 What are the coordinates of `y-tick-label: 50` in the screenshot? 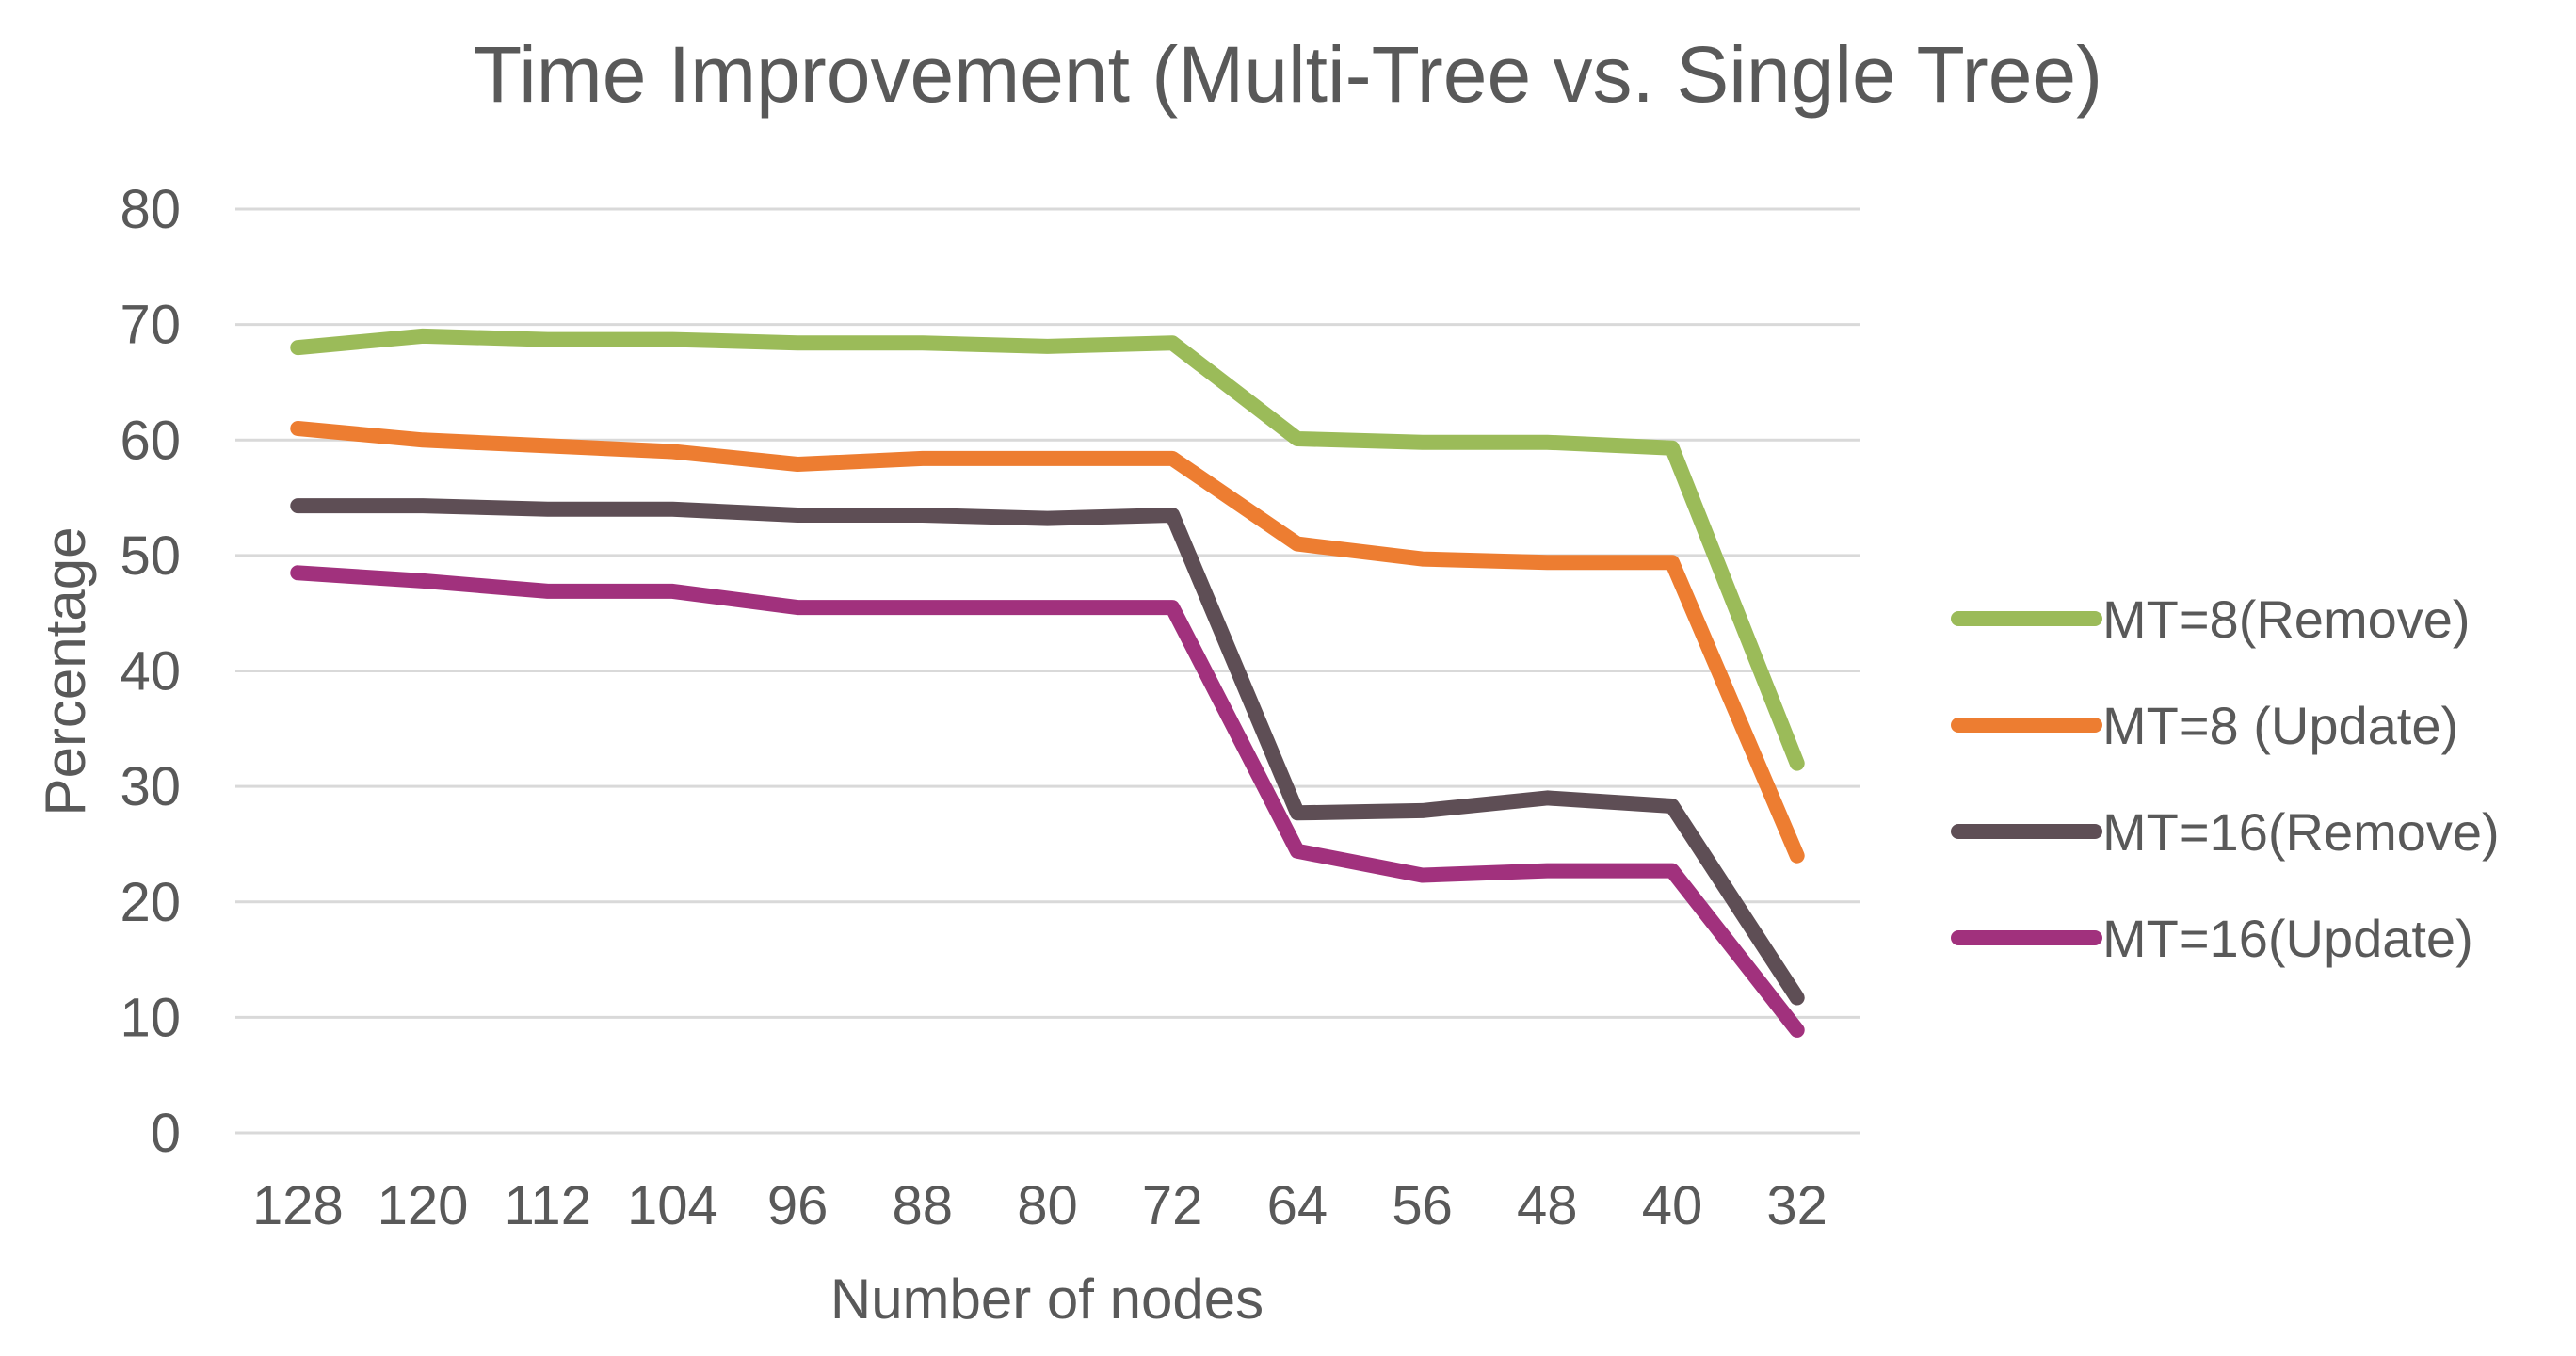 It's located at (150, 556).